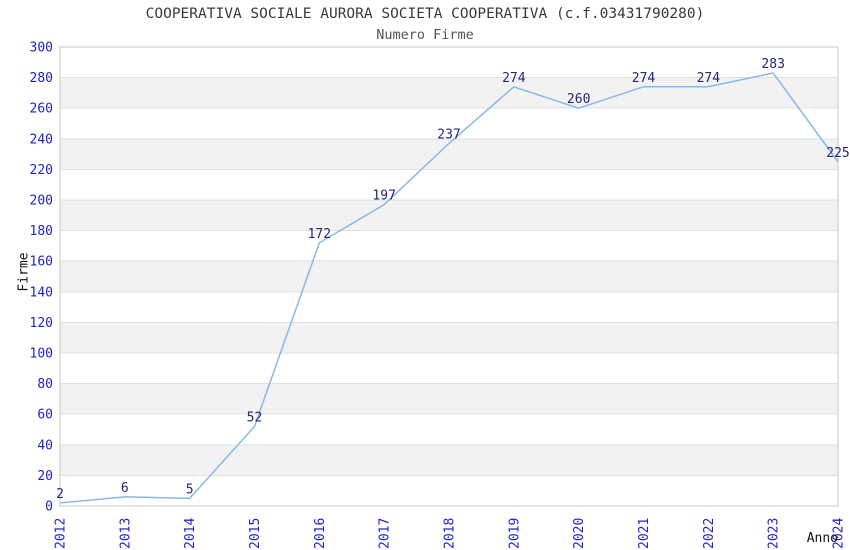 This screenshot has width=850, height=550. Describe the element at coordinates (61, 533) in the screenshot. I see `x-tick-label: 2012` at that location.